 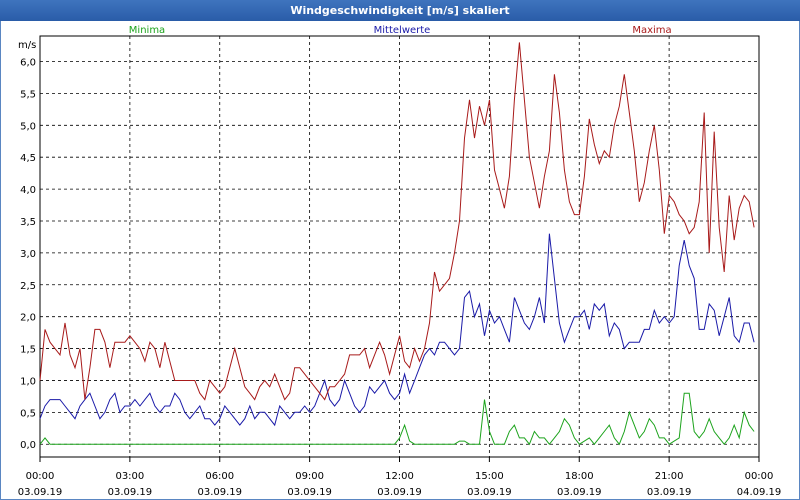 I want to click on legend: Minima Mittelwerte Maxima, so click(x=400, y=30).